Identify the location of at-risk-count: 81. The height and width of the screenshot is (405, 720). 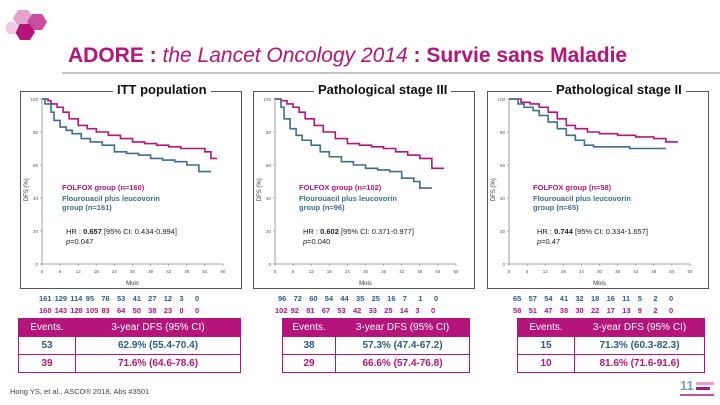
(310, 310).